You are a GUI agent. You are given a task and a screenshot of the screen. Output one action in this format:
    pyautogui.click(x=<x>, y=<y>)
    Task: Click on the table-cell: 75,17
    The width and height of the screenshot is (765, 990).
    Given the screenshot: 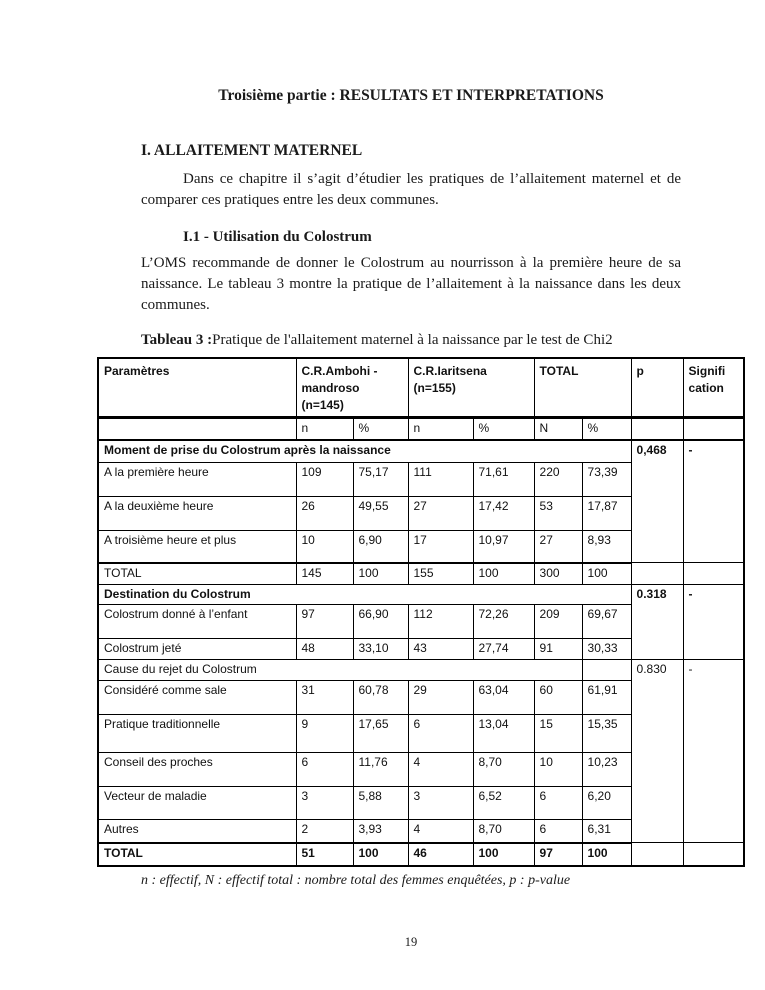 What is the action you would take?
    pyautogui.click(x=380, y=479)
    